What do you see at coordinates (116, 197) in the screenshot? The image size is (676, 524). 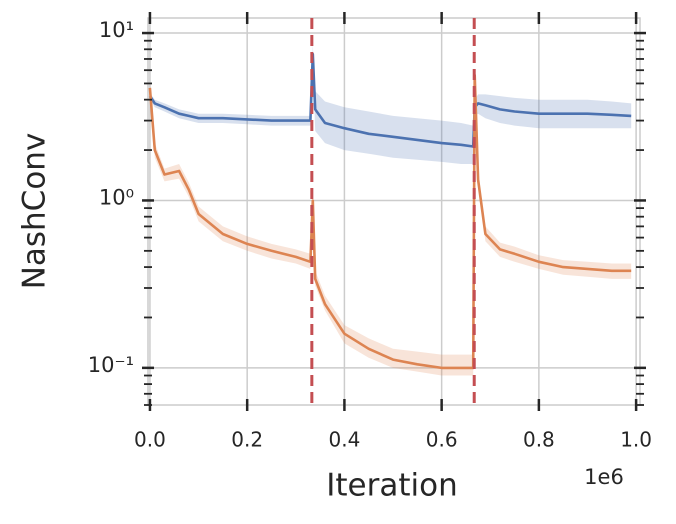 I see `y-tick-label: 10⁰` at bounding box center [116, 197].